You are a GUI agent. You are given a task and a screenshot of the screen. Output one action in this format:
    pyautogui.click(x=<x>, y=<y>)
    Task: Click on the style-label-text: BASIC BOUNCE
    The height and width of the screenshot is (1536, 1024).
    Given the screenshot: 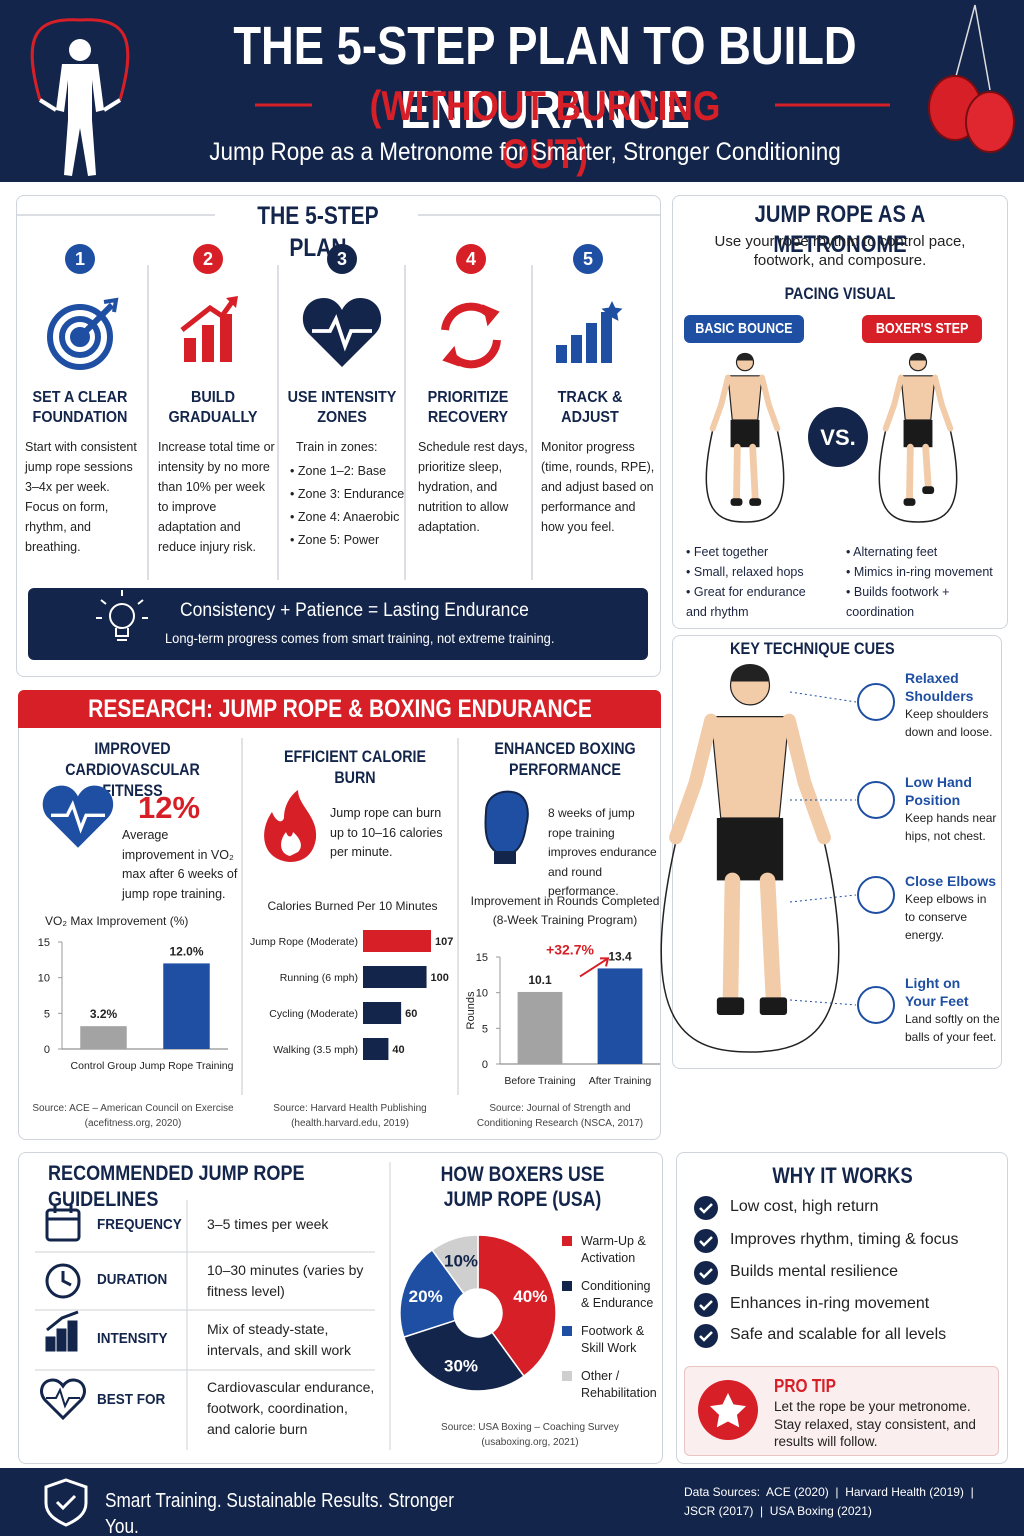 What is the action you would take?
    pyautogui.click(x=744, y=328)
    